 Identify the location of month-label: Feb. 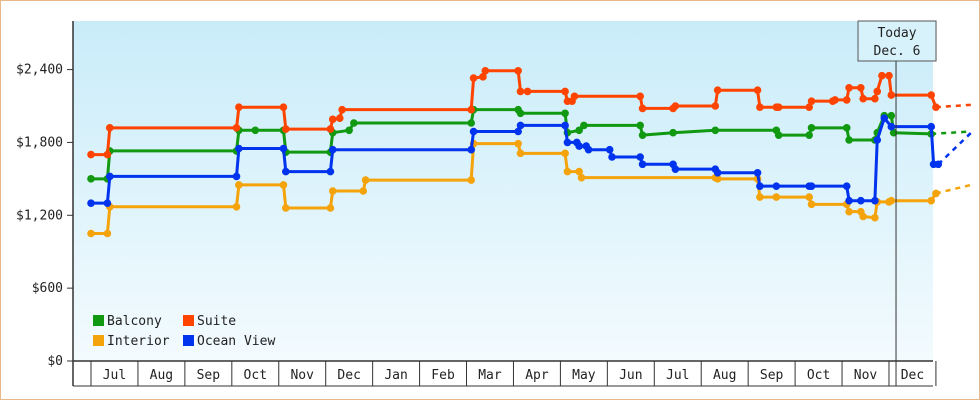
(443, 375).